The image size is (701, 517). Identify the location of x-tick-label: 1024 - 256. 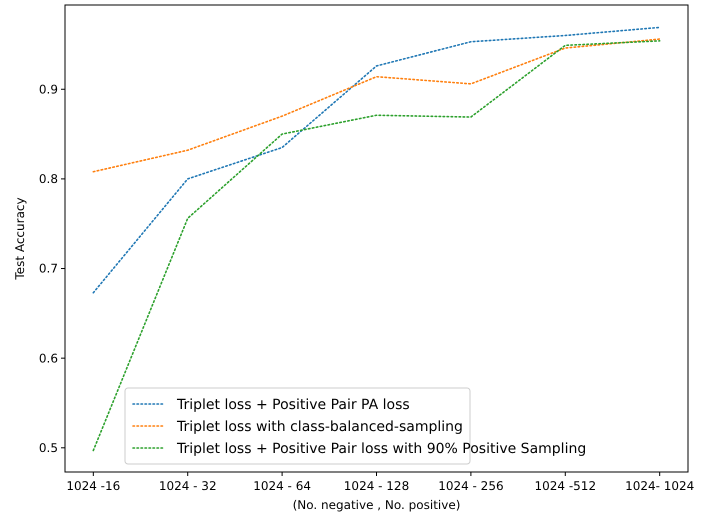
(471, 486).